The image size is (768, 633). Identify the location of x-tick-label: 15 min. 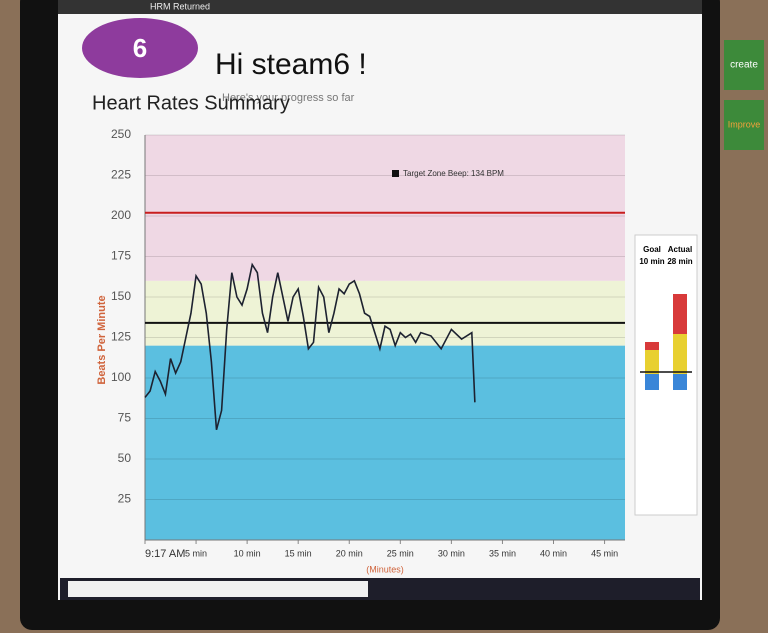
(298, 553).